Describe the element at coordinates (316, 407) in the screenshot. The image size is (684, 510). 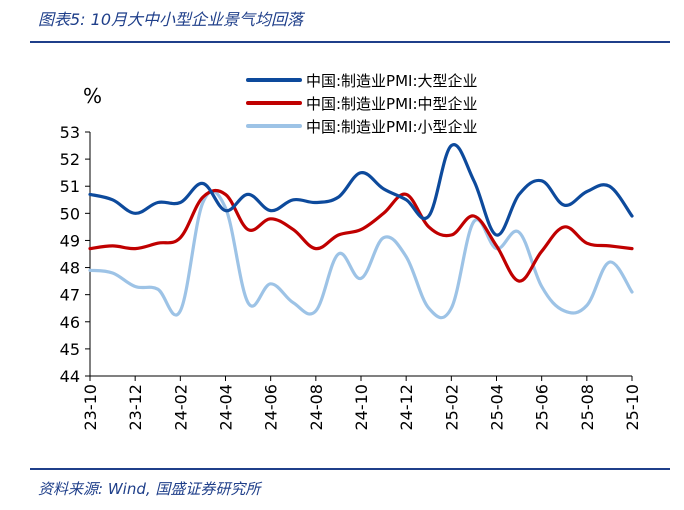
I see `x-tick-label: 24-08` at that location.